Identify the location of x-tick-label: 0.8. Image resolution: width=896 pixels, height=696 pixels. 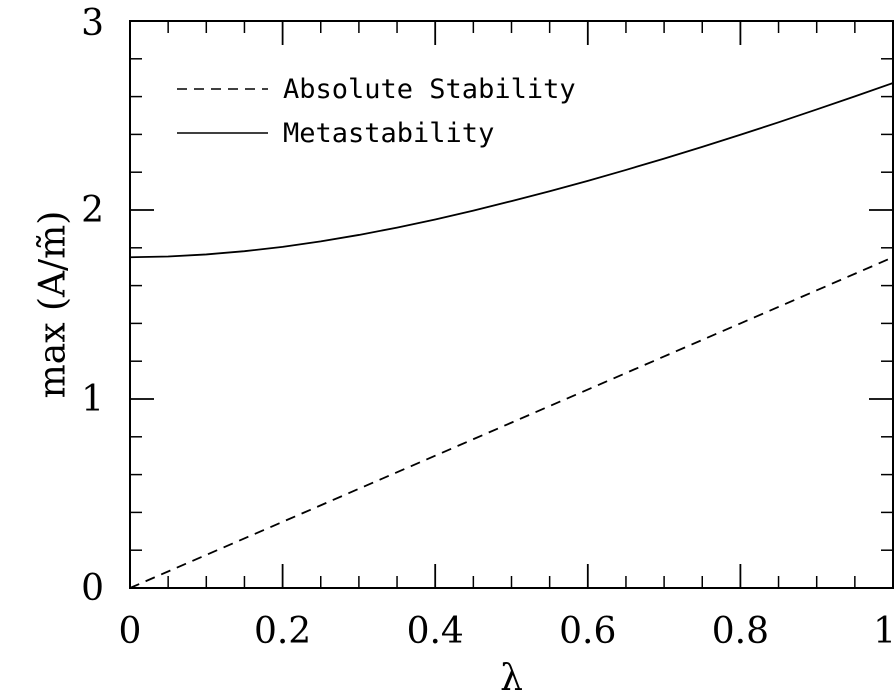
(740, 631).